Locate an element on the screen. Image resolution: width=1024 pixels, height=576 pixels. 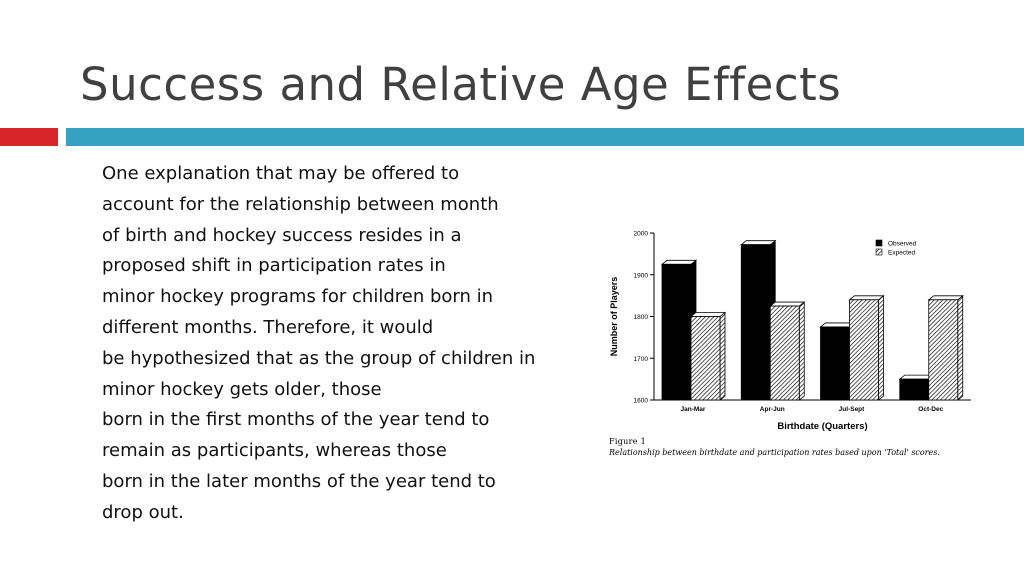
x-tick-label: Oct-Dec is located at coordinates (930, 409).